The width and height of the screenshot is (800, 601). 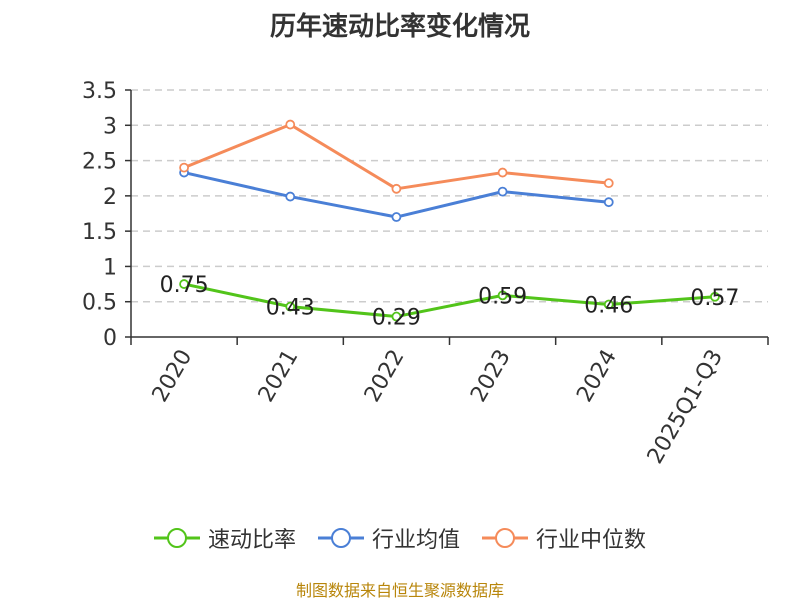 I want to click on y-tick-label-4: 2, so click(x=110, y=197).